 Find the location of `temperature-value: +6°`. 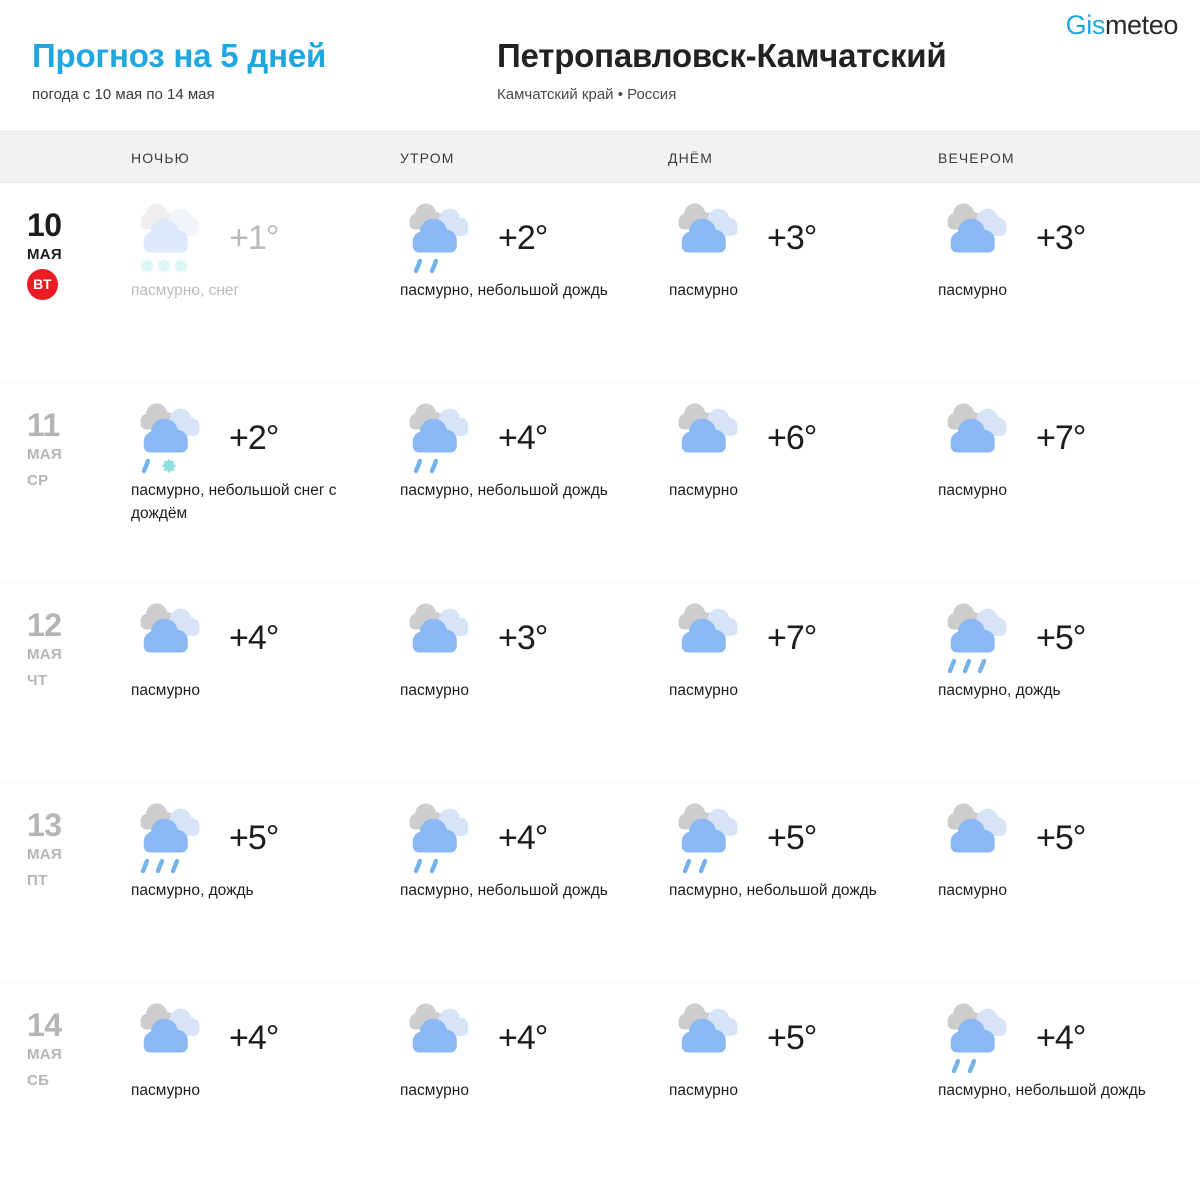

temperature-value: +6° is located at coordinates (792, 438).